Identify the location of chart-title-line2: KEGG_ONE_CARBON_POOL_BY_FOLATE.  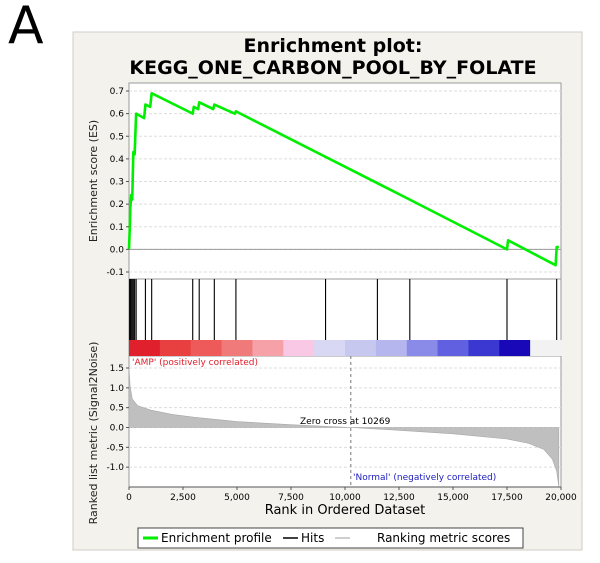
(332, 68).